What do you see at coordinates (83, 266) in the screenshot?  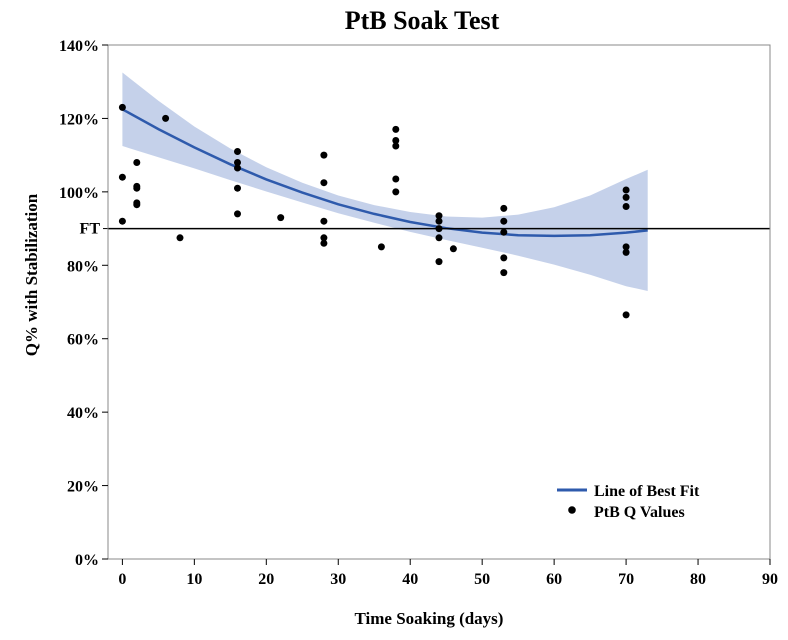 I see `y-tick-label: 80%` at bounding box center [83, 266].